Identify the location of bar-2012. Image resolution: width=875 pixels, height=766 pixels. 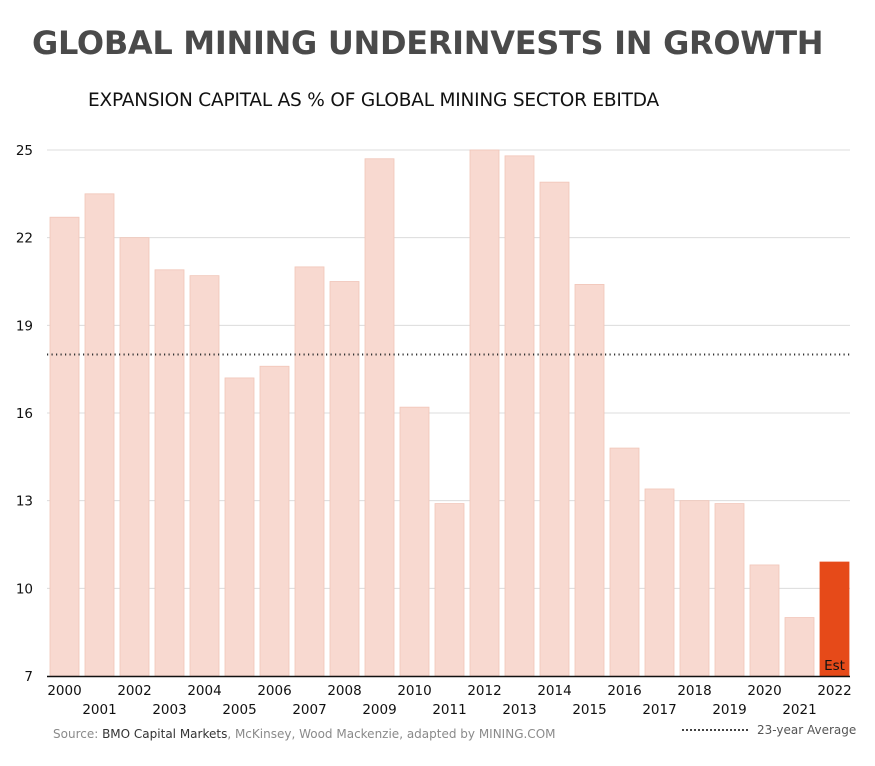
(484, 413).